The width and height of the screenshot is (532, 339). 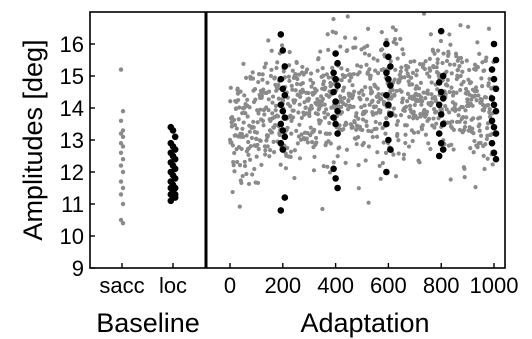 What do you see at coordinates (388, 285) in the screenshot?
I see `x-tick-label: 600` at bounding box center [388, 285].